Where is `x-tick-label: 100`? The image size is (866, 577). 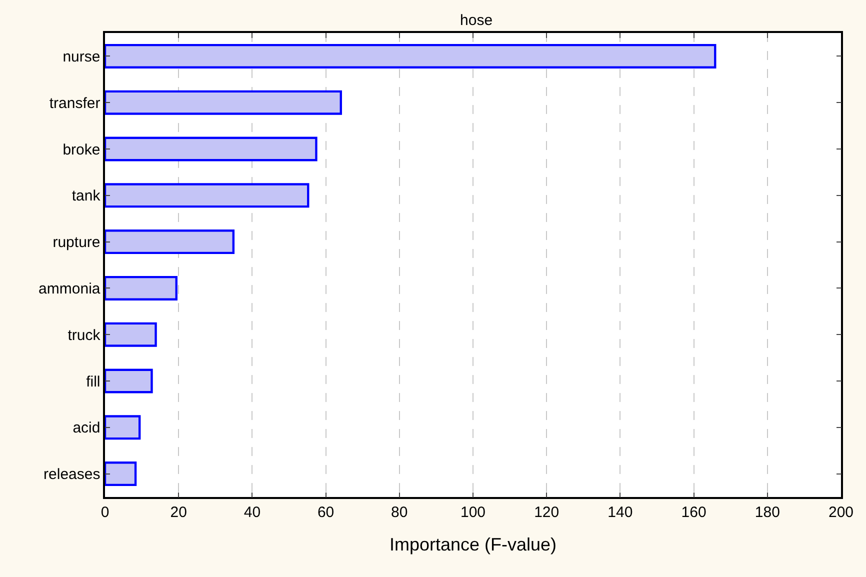
x-tick-label: 100 is located at coordinates (473, 512).